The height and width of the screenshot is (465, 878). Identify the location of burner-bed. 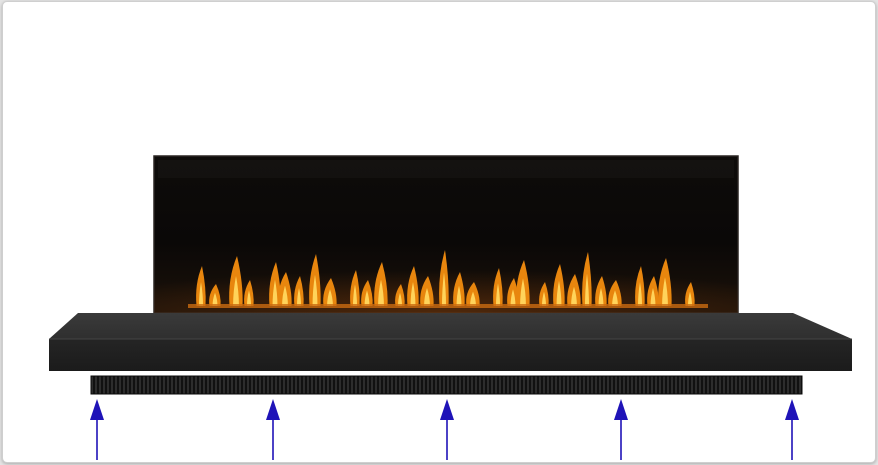
(448, 306).